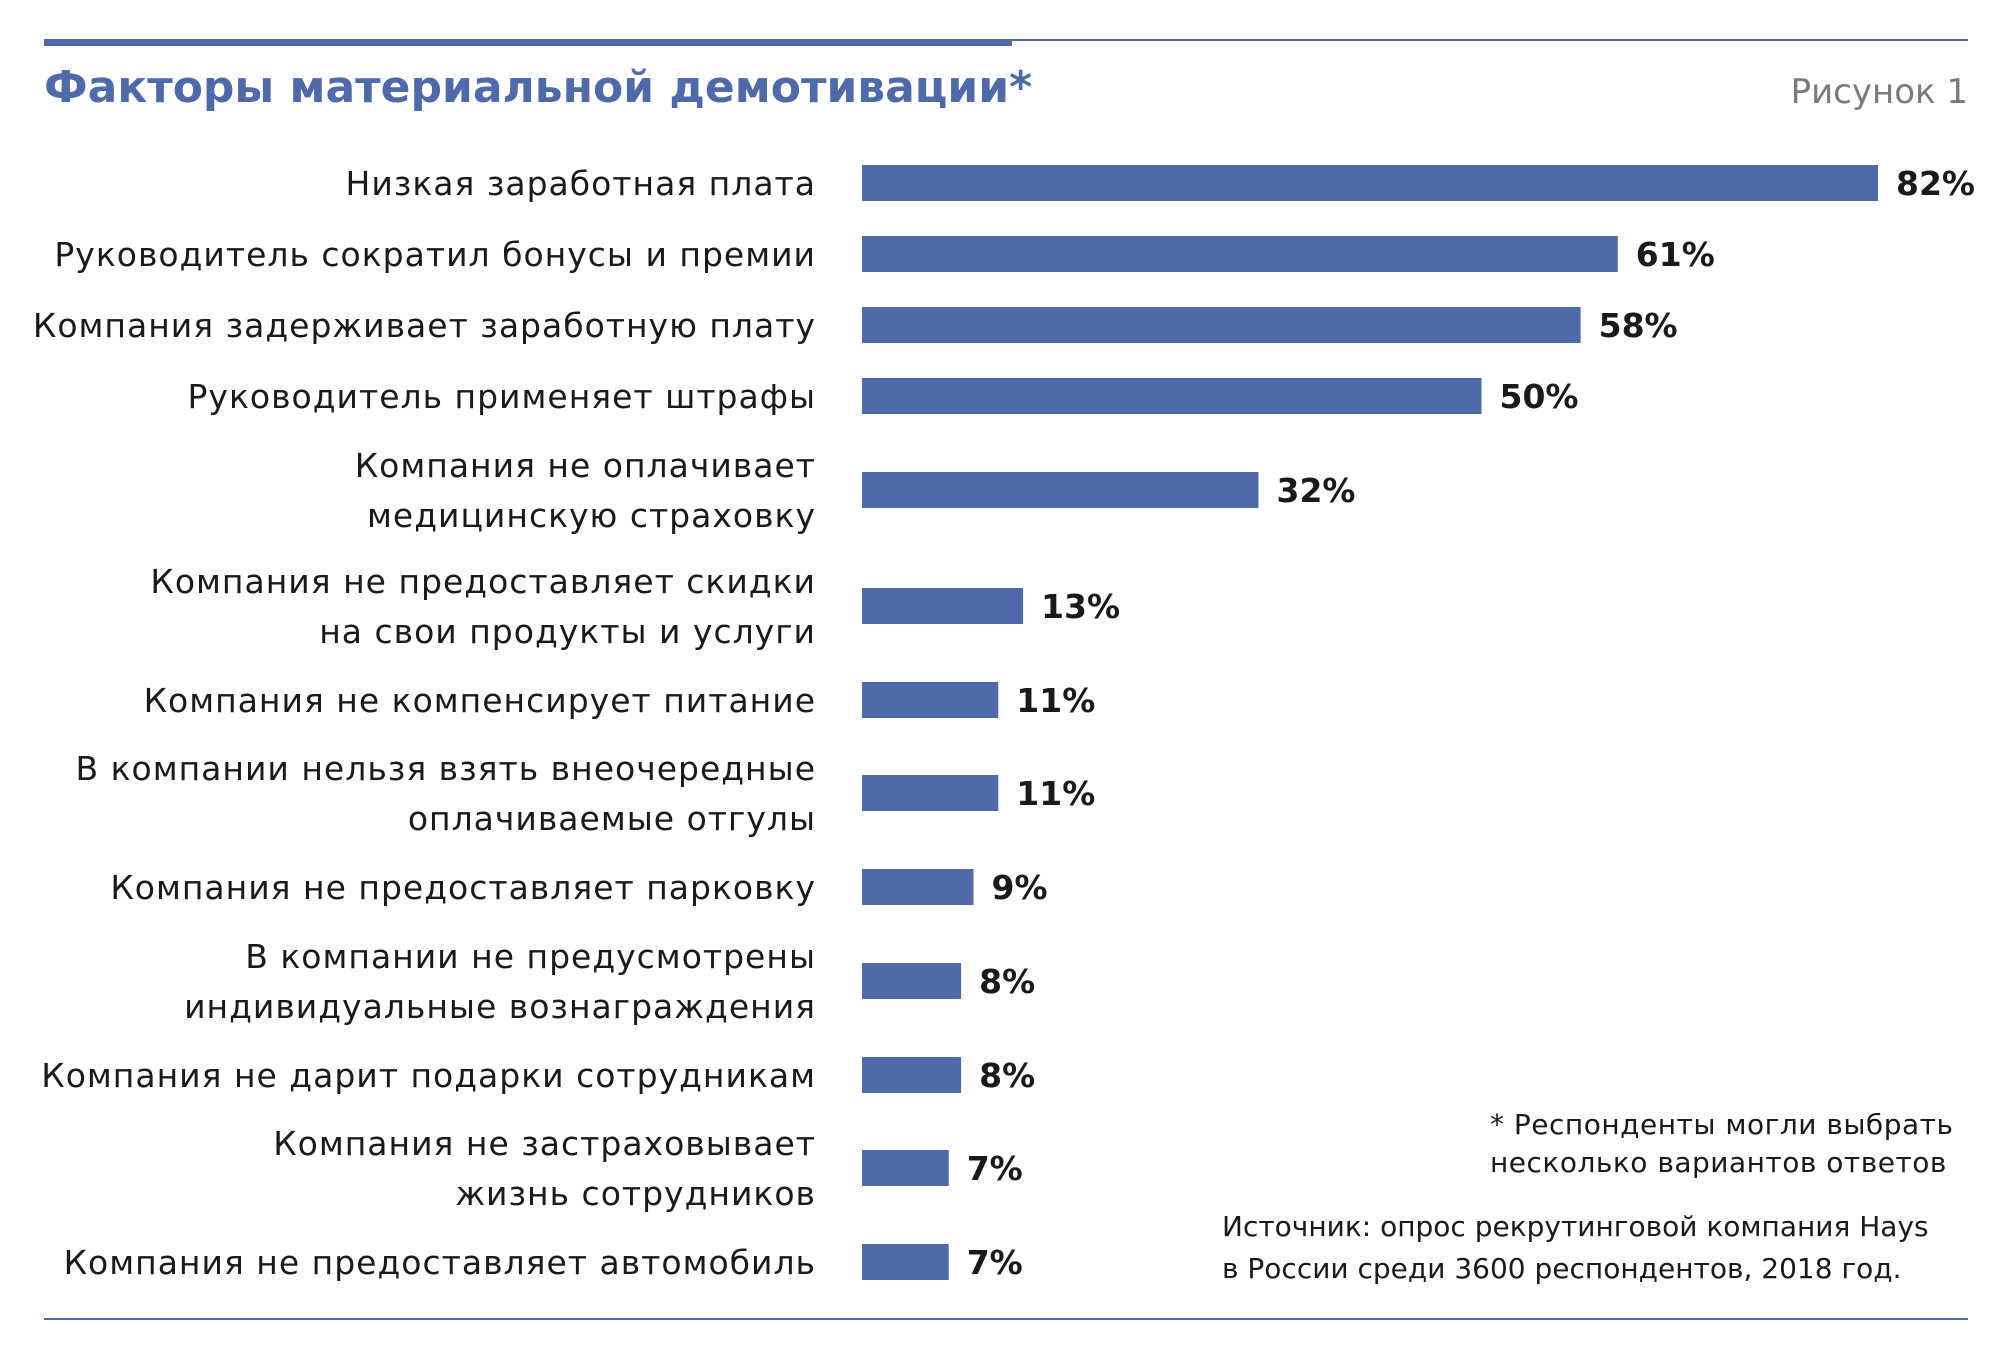  What do you see at coordinates (538, 87) in the screenshot?
I see `chart-title: Факторы материальной демотивации*` at bounding box center [538, 87].